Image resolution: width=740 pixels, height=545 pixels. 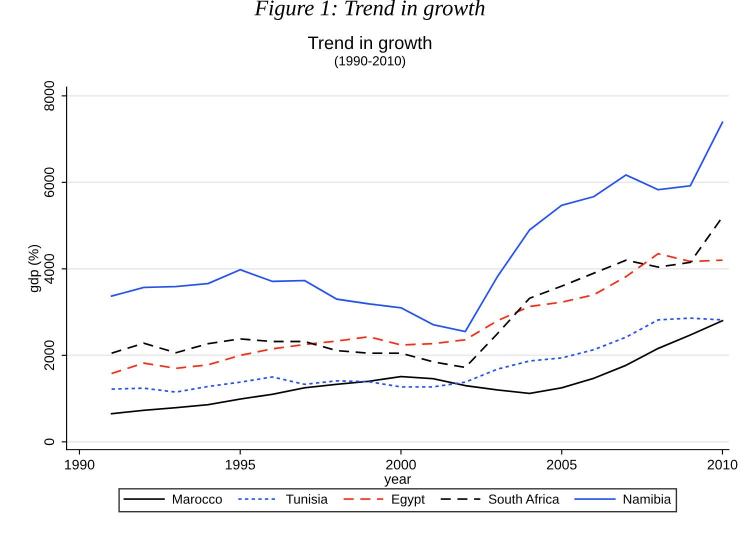 What do you see at coordinates (241, 465) in the screenshot?
I see `x-tick-label: 1995` at bounding box center [241, 465].